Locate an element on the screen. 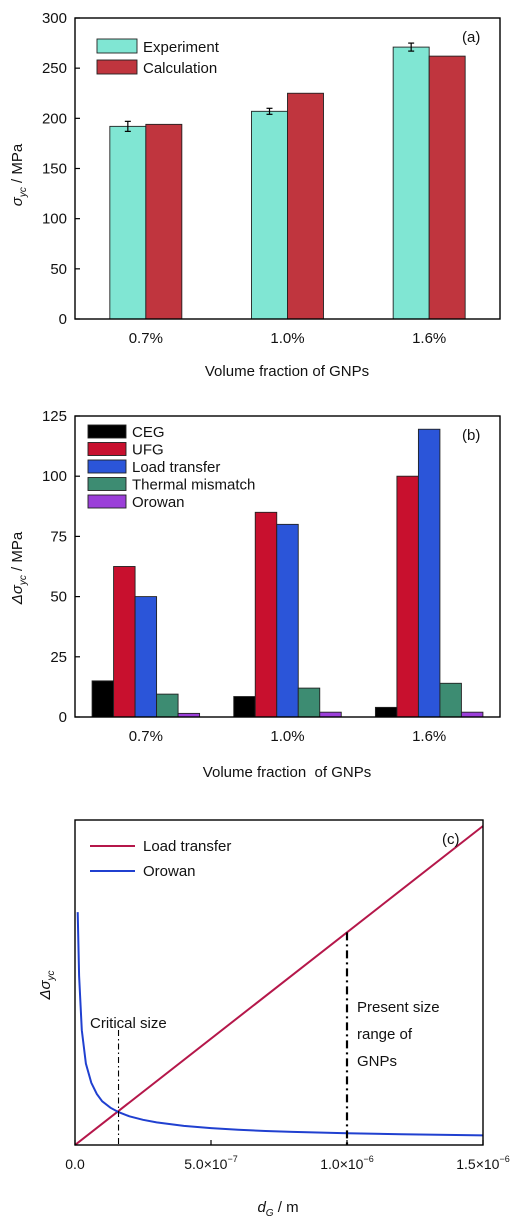 The image size is (520, 1226). x-tick-label-base: 0.0 is located at coordinates (75, 1164).